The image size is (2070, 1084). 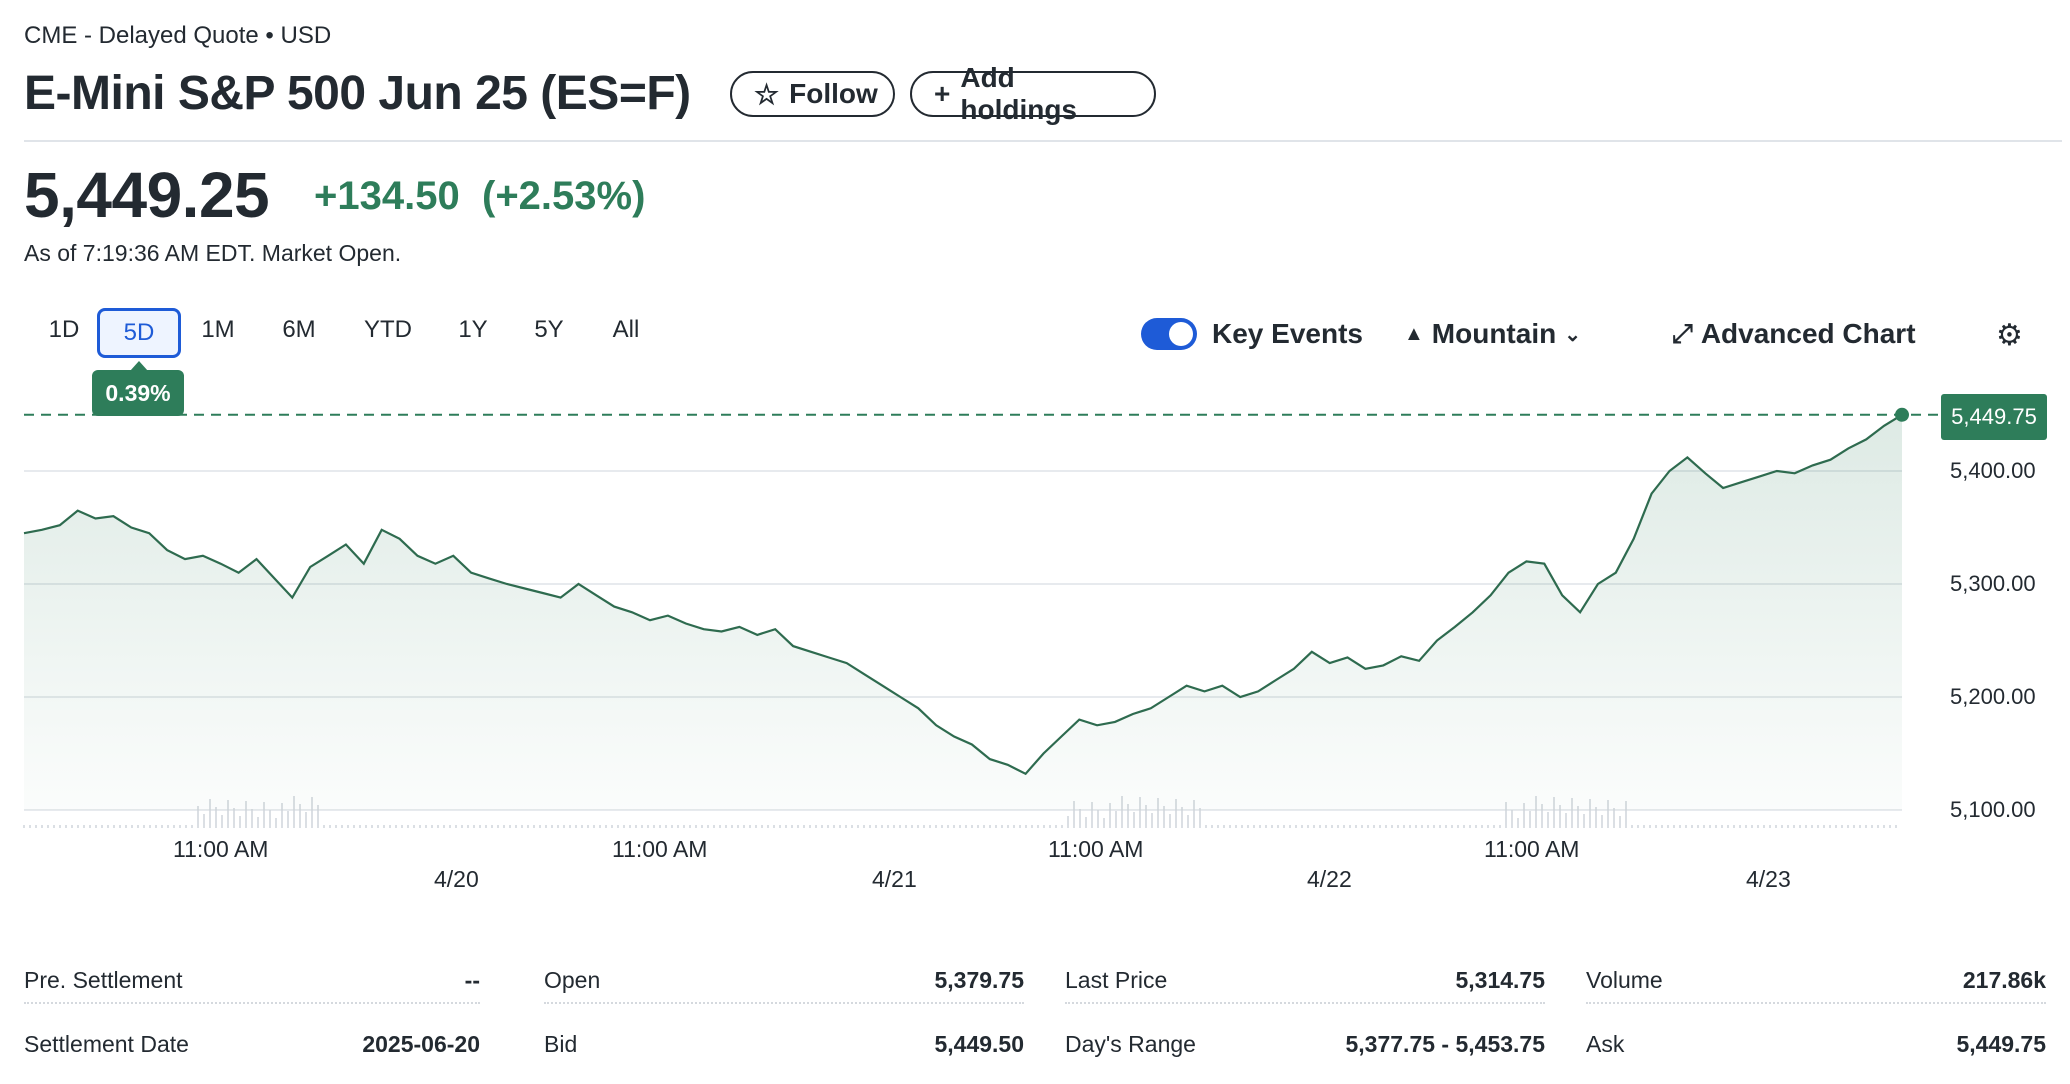 What do you see at coordinates (2009, 335) in the screenshot?
I see `gear-icon: ⚙` at bounding box center [2009, 335].